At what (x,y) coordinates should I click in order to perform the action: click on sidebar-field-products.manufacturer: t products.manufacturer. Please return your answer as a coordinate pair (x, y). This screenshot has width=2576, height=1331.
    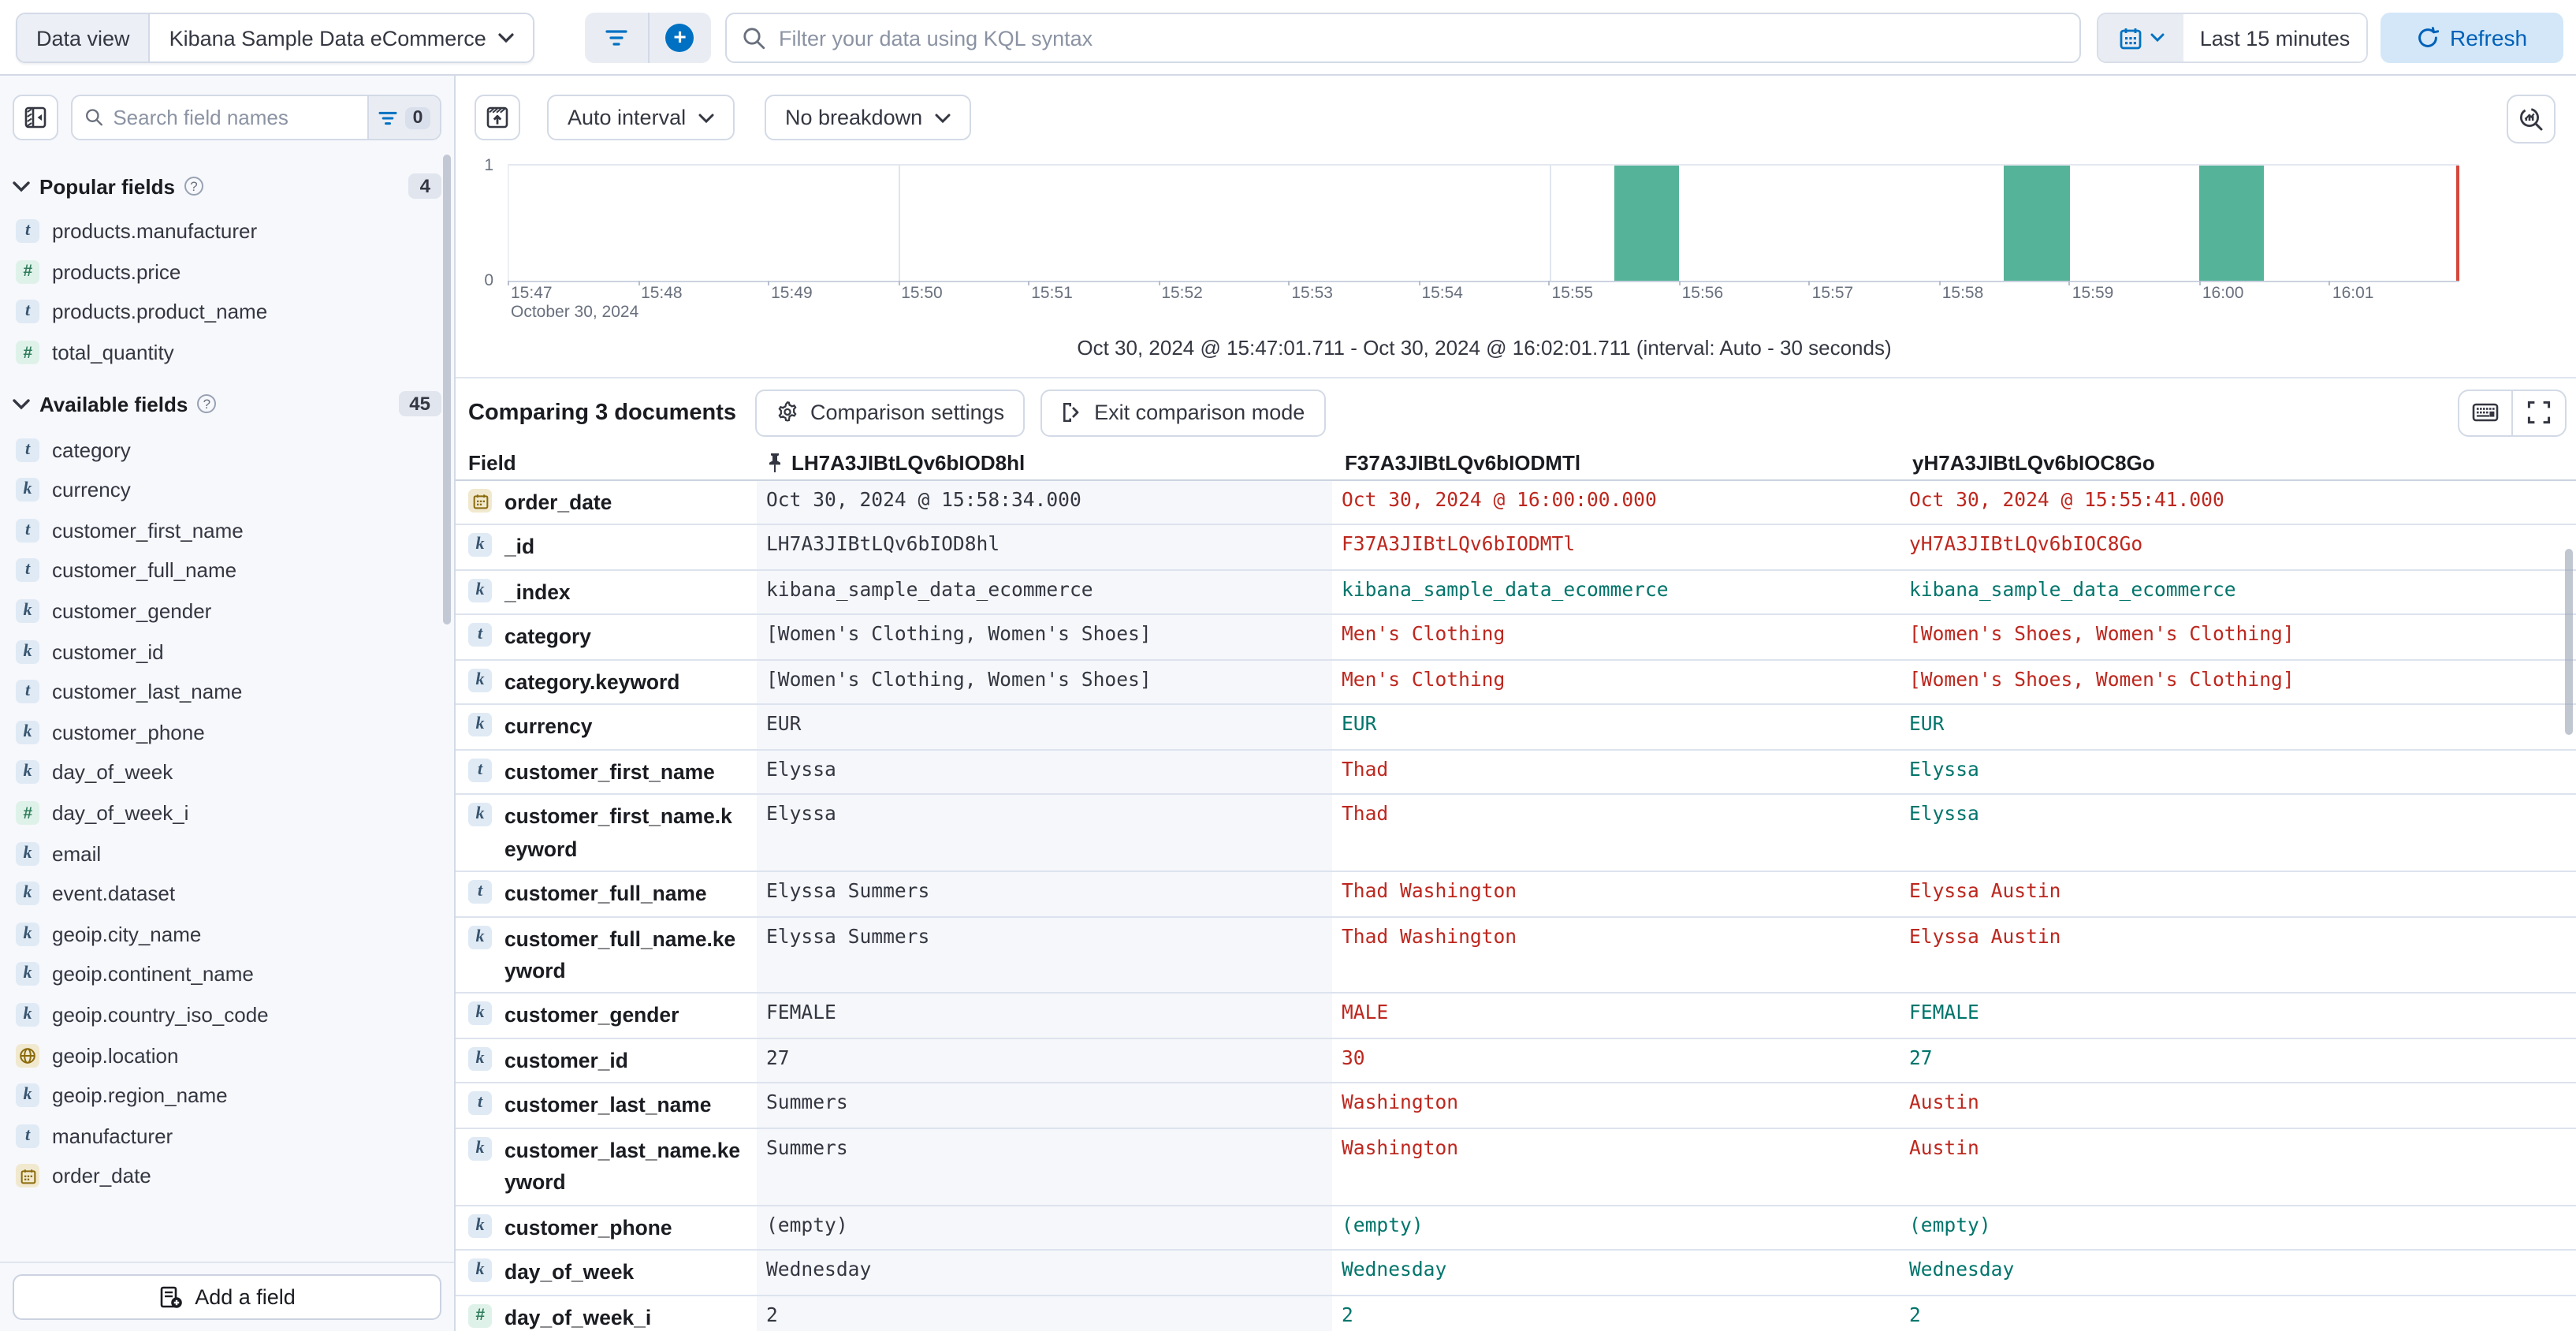
    Looking at the image, I should click on (227, 231).